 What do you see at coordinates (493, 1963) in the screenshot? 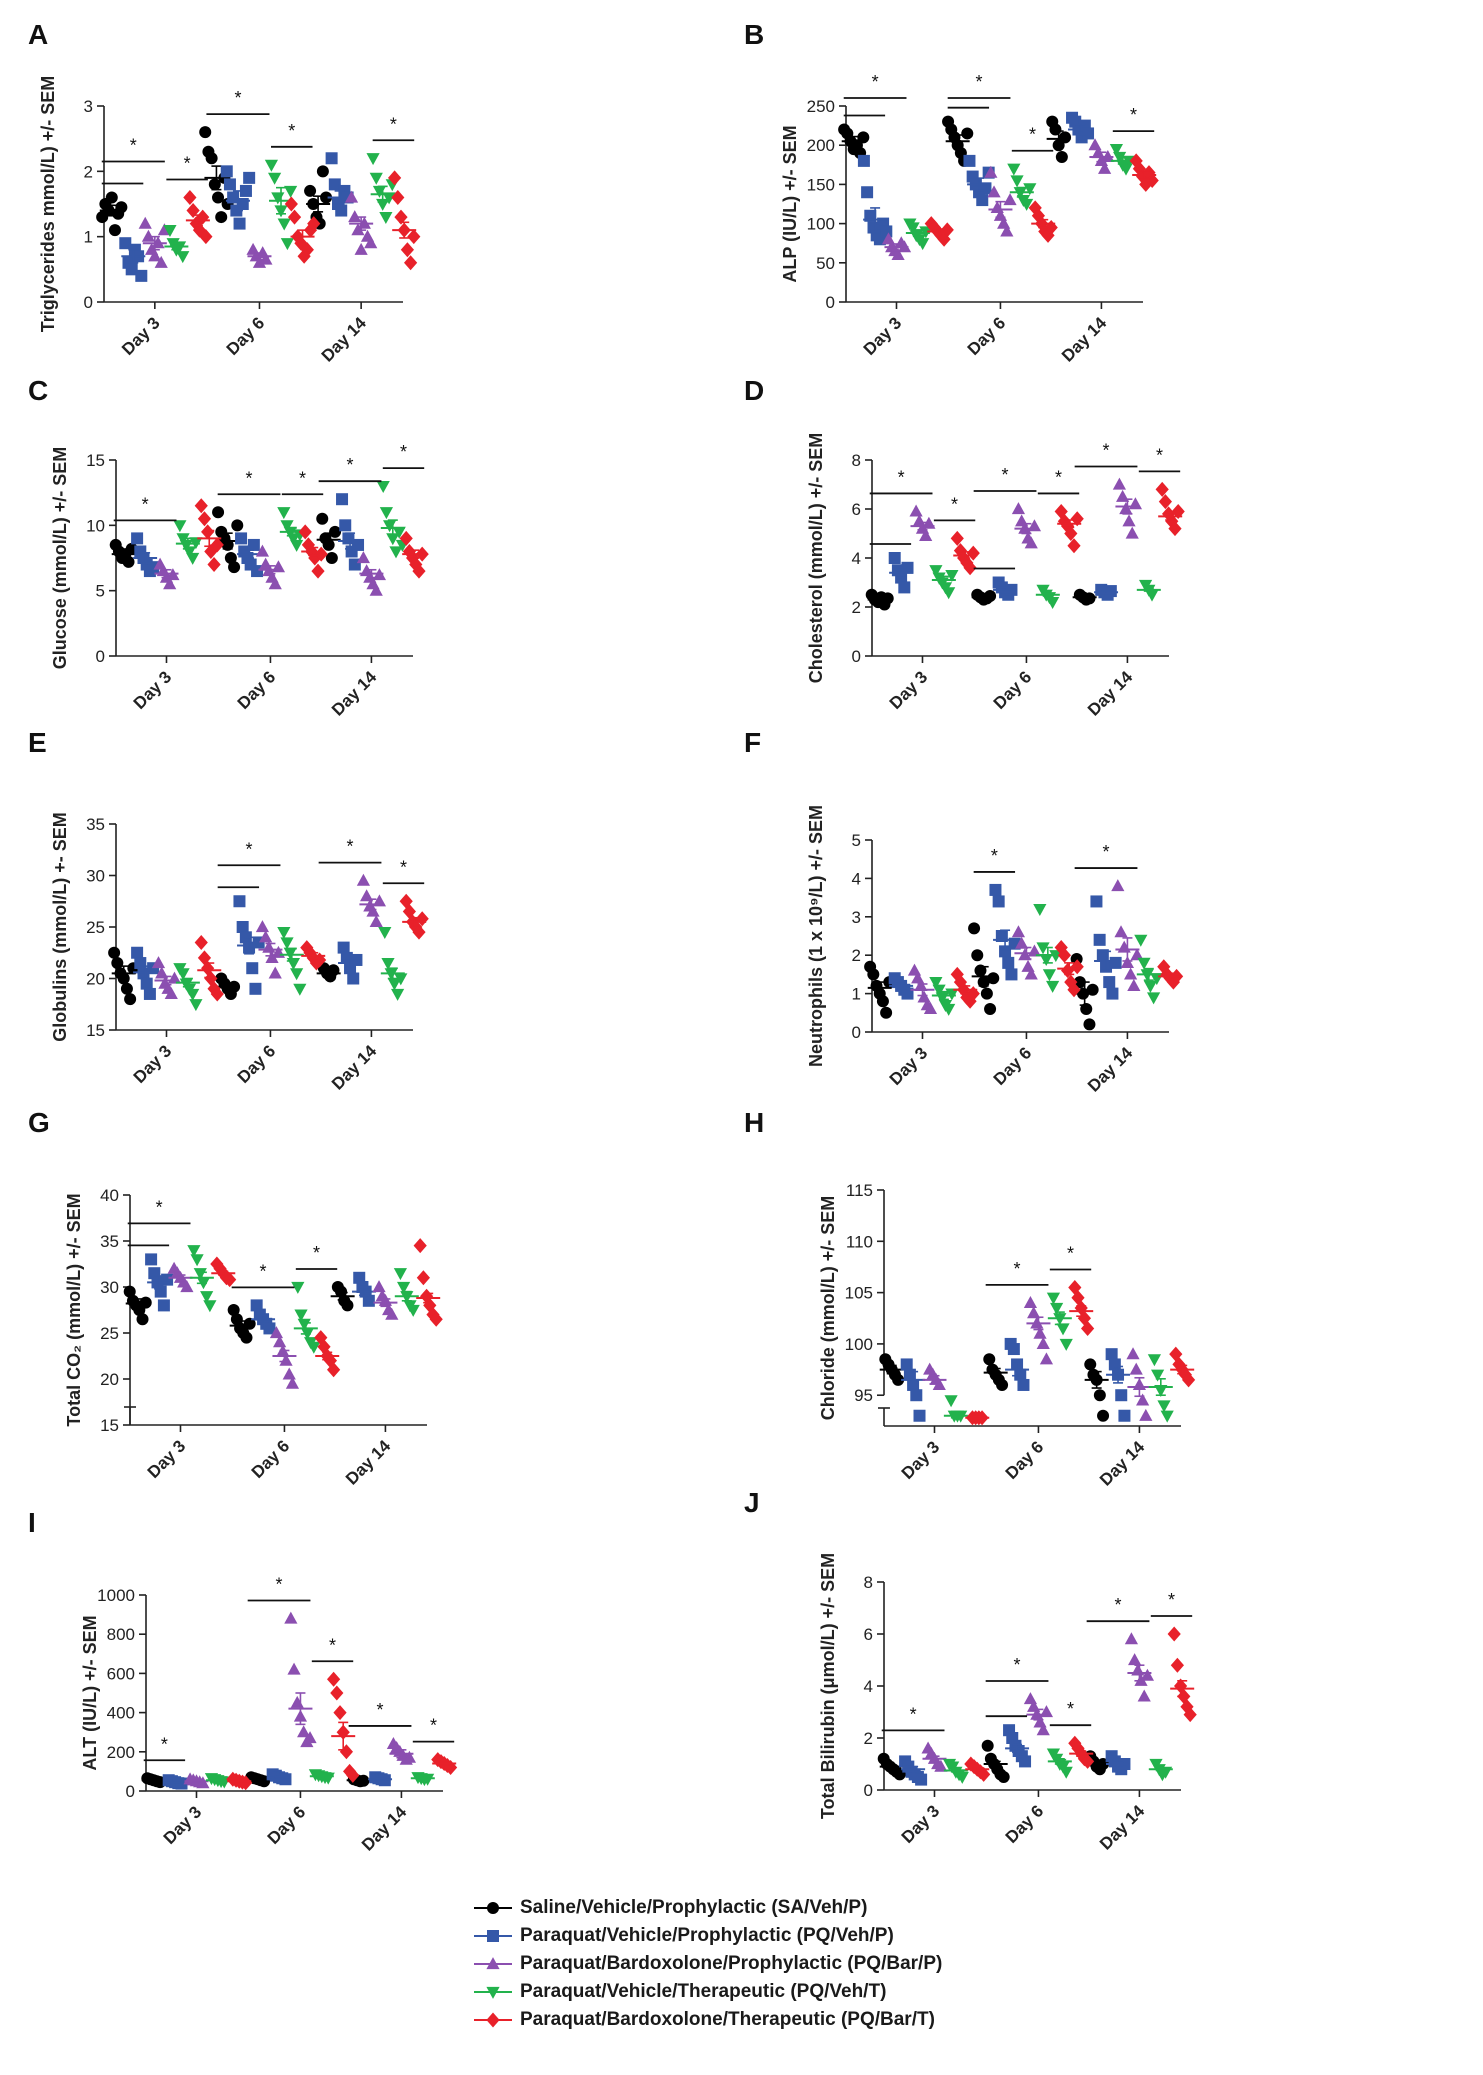
I see `triangle-up-icon` at bounding box center [493, 1963].